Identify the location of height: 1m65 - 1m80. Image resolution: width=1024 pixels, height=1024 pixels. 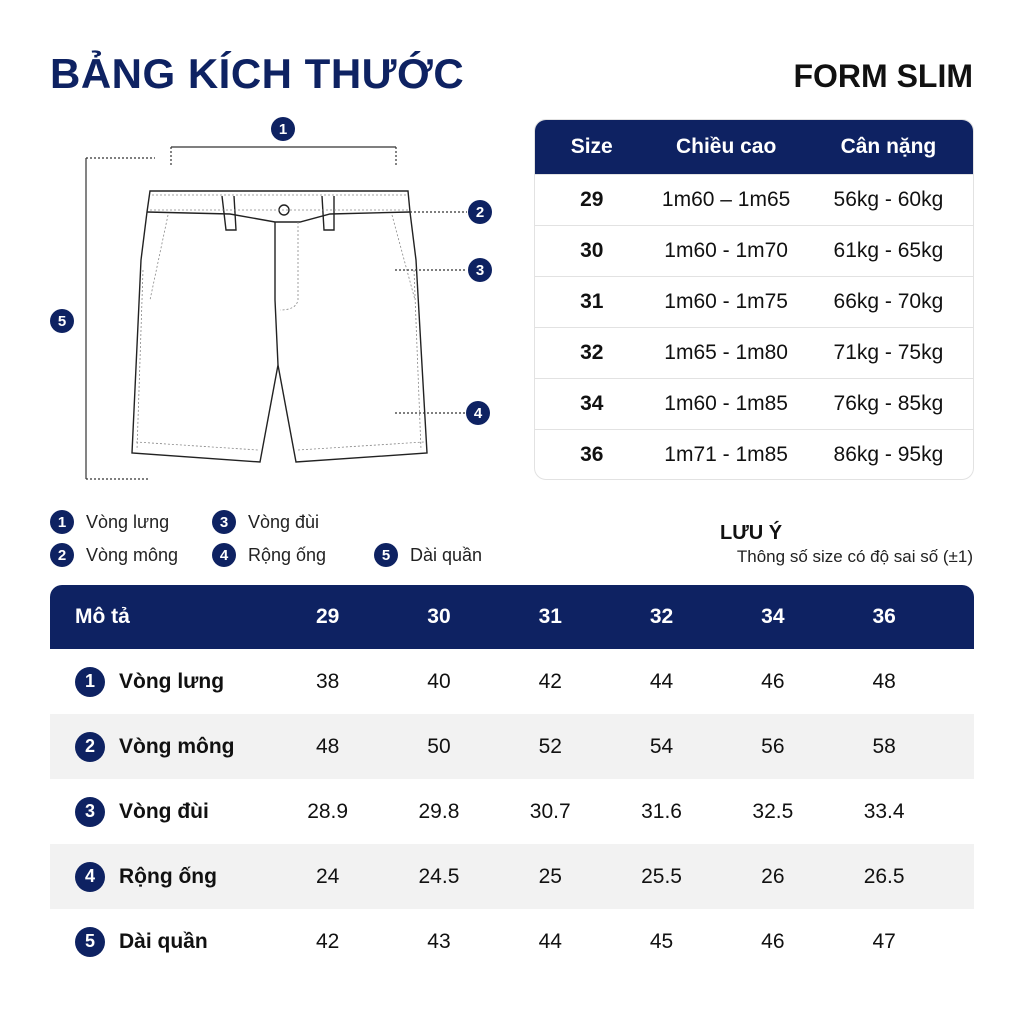
(726, 352).